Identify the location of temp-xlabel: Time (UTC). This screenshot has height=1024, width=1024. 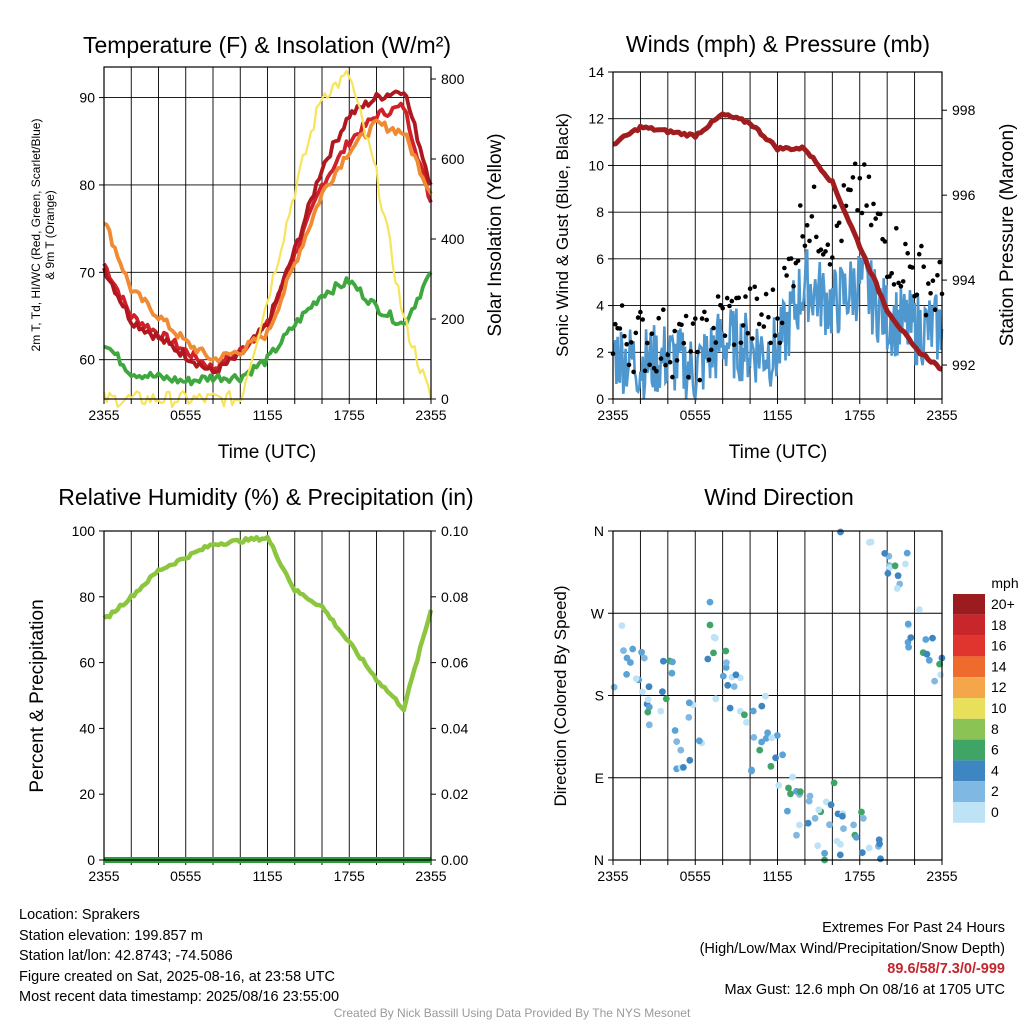
(267, 452).